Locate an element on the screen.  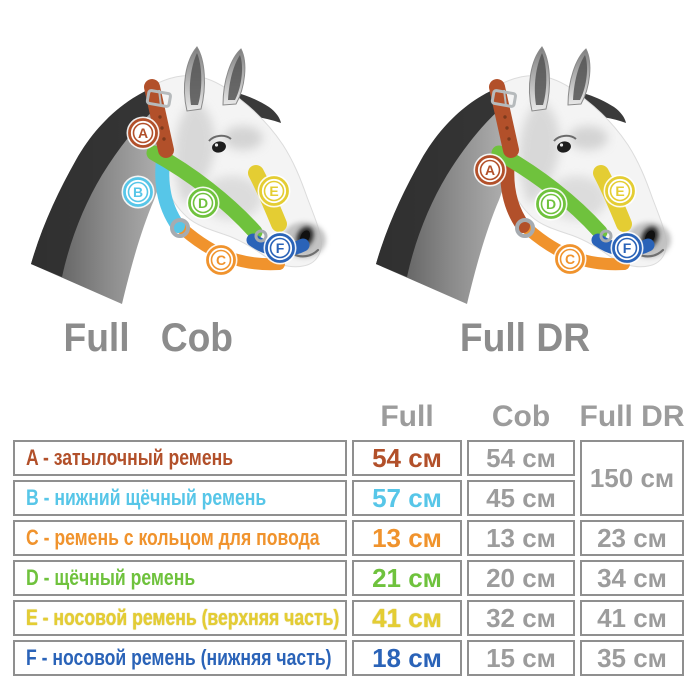
cell-ab-full-dr: 150 см is located at coordinates (632, 478).